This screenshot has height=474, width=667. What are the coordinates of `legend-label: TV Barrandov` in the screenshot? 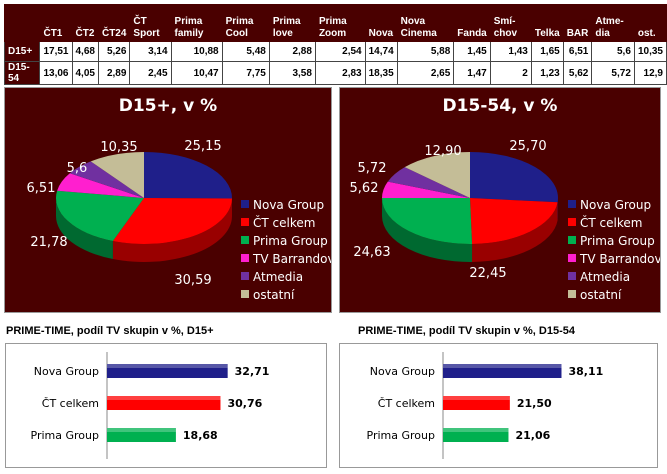 It's located at (619, 259).